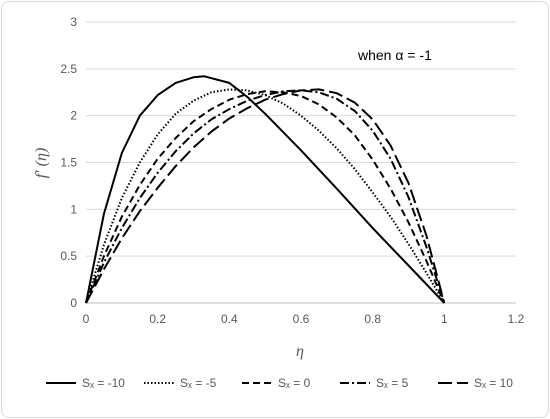 This screenshot has height=419, width=550. What do you see at coordinates (103, 383) in the screenshot?
I see `legend-label-1: Sₓ = -10` at bounding box center [103, 383].